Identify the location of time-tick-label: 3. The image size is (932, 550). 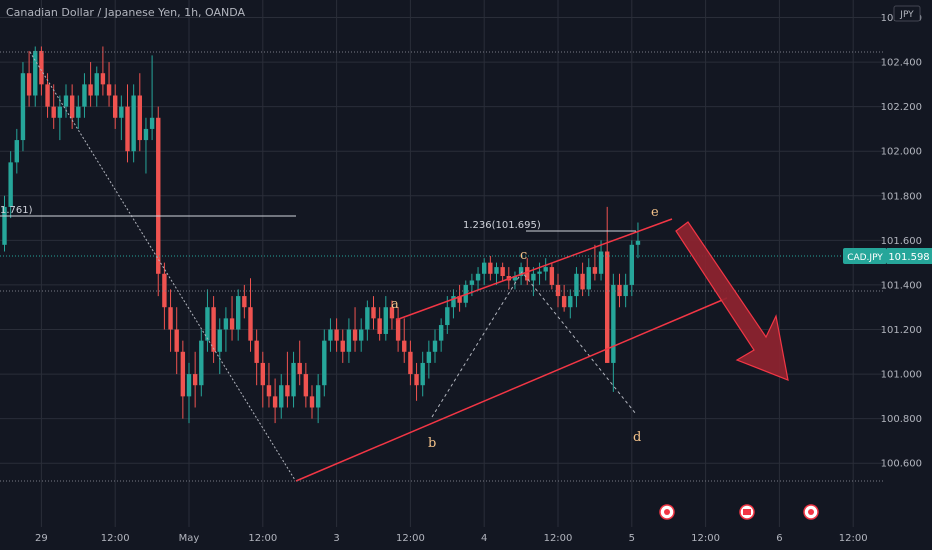
(336, 538).